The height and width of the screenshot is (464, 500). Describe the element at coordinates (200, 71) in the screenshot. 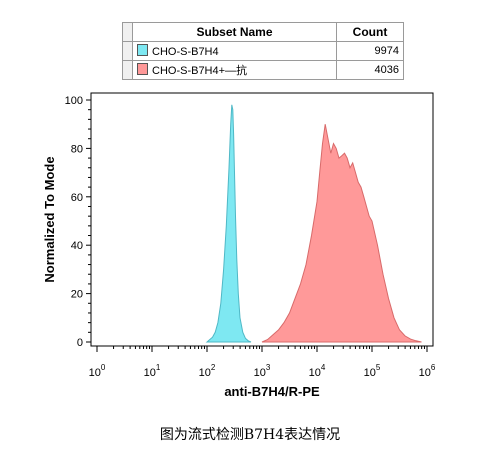

I see `legend-row-name: CHO-S-B7H4+—抗` at that location.